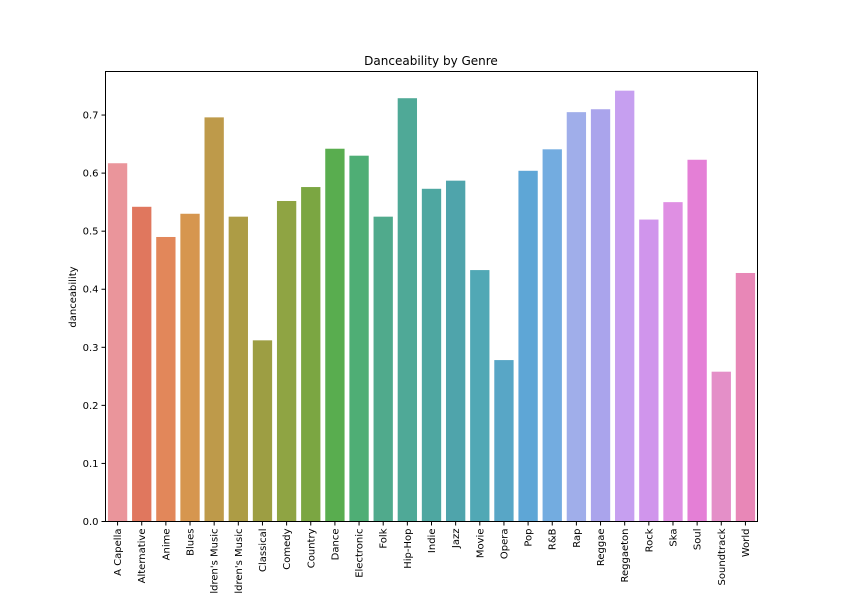  I want to click on x-tick-label: Reggae, so click(601, 548).